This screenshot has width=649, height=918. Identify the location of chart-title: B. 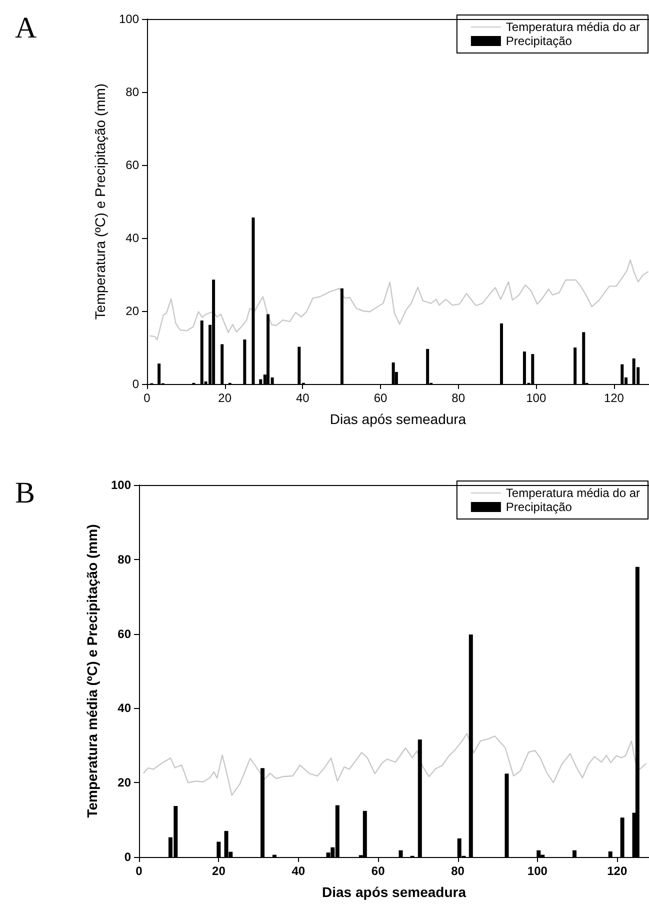
(25, 493).